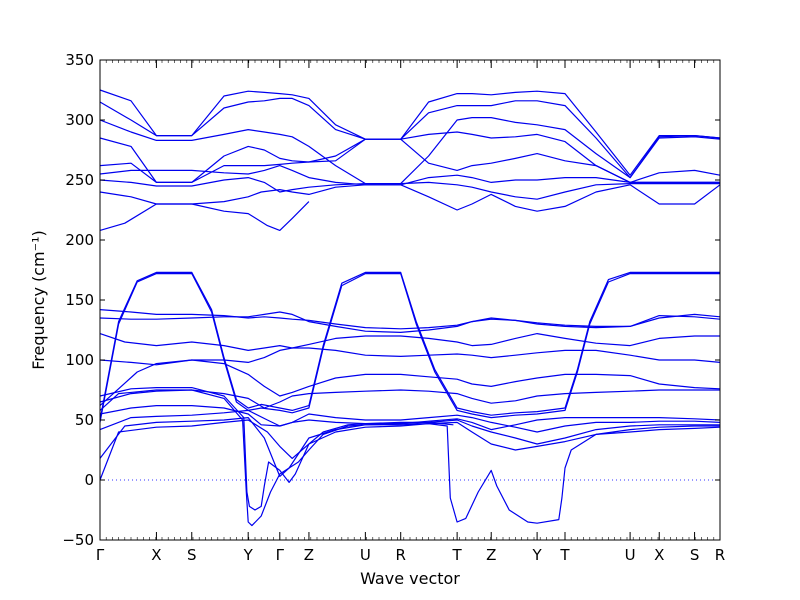 Image resolution: width=800 pixels, height=600 pixels. Describe the element at coordinates (38, 299) in the screenshot. I see `y-axis-label: Frequency (cm⁻¹)` at that location.